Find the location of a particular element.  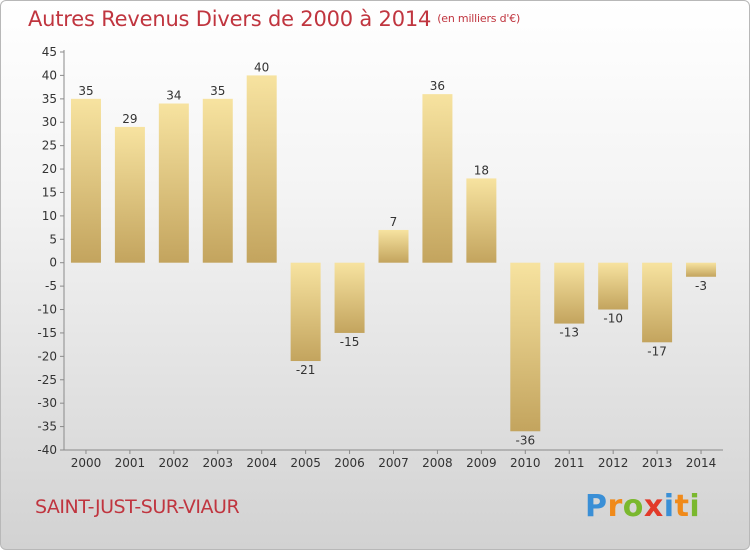

bar-2013 is located at coordinates (657, 302).